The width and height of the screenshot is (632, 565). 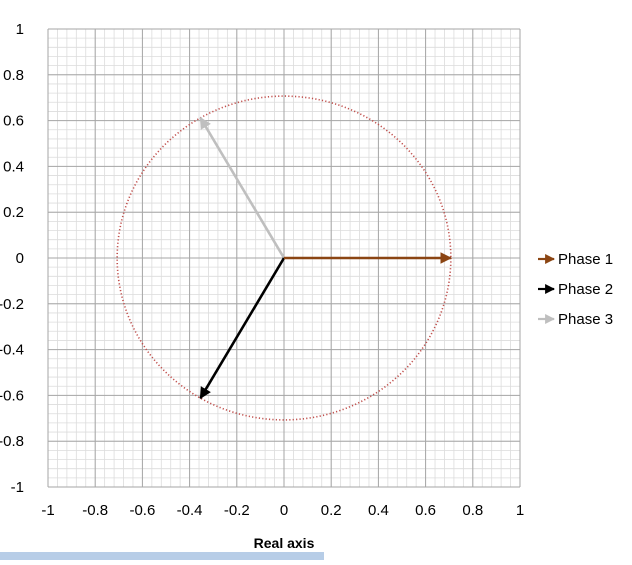 I want to click on legend-label: Phase 1, so click(x=585, y=259).